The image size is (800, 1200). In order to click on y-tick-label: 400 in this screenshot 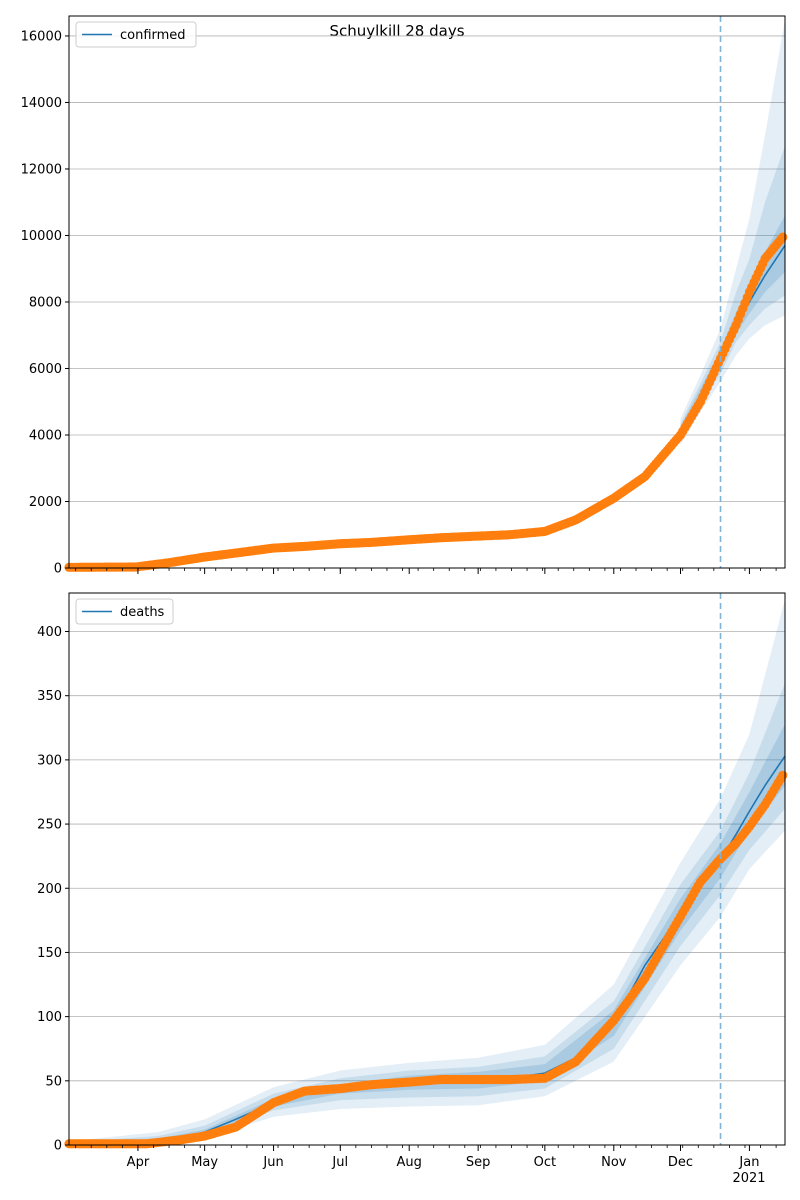, I will do `click(49, 632)`.